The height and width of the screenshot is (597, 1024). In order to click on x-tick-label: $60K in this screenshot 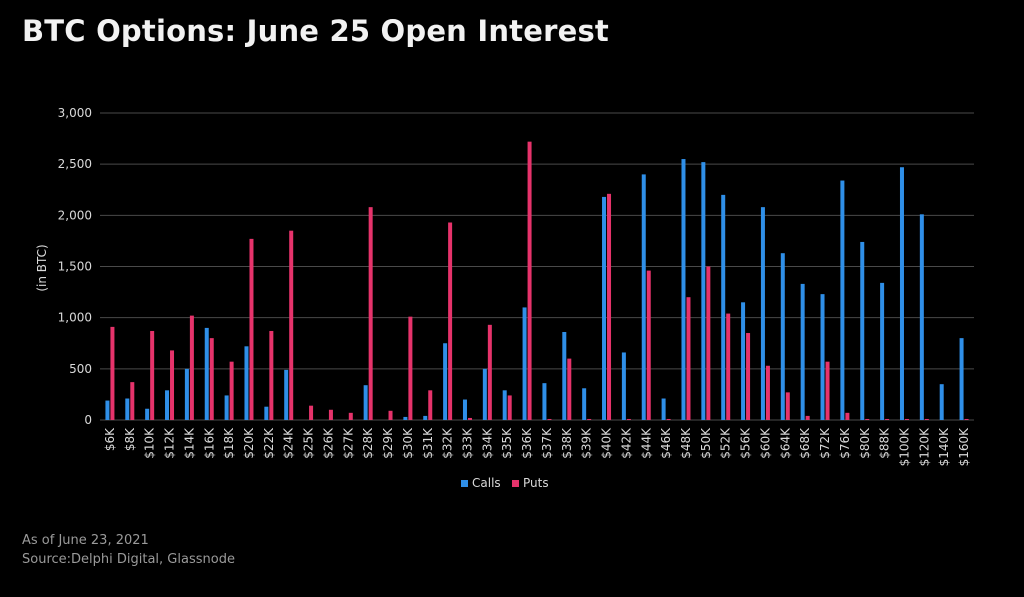, I will do `click(765, 443)`.